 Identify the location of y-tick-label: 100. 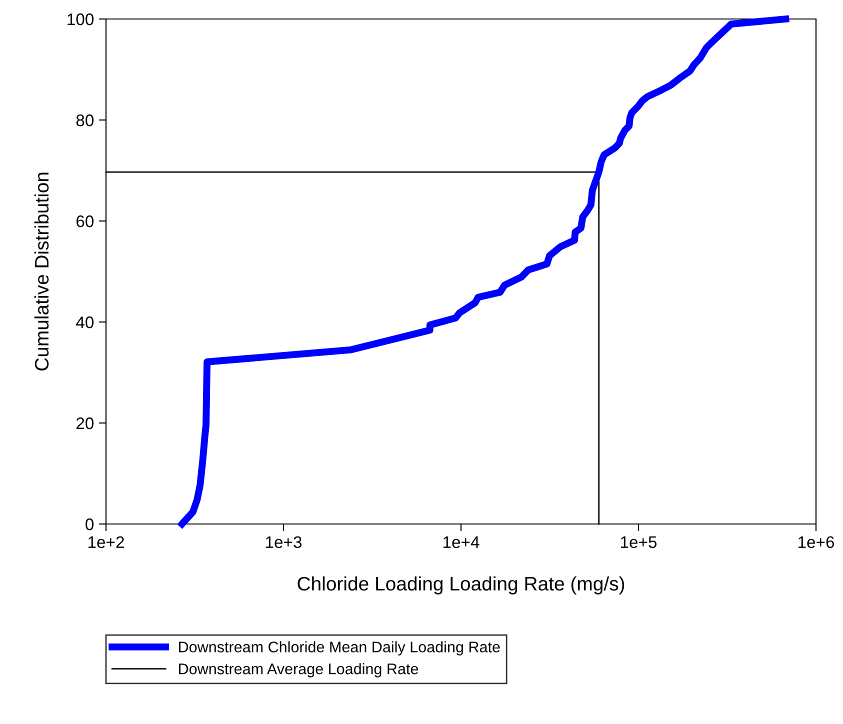
(81, 19).